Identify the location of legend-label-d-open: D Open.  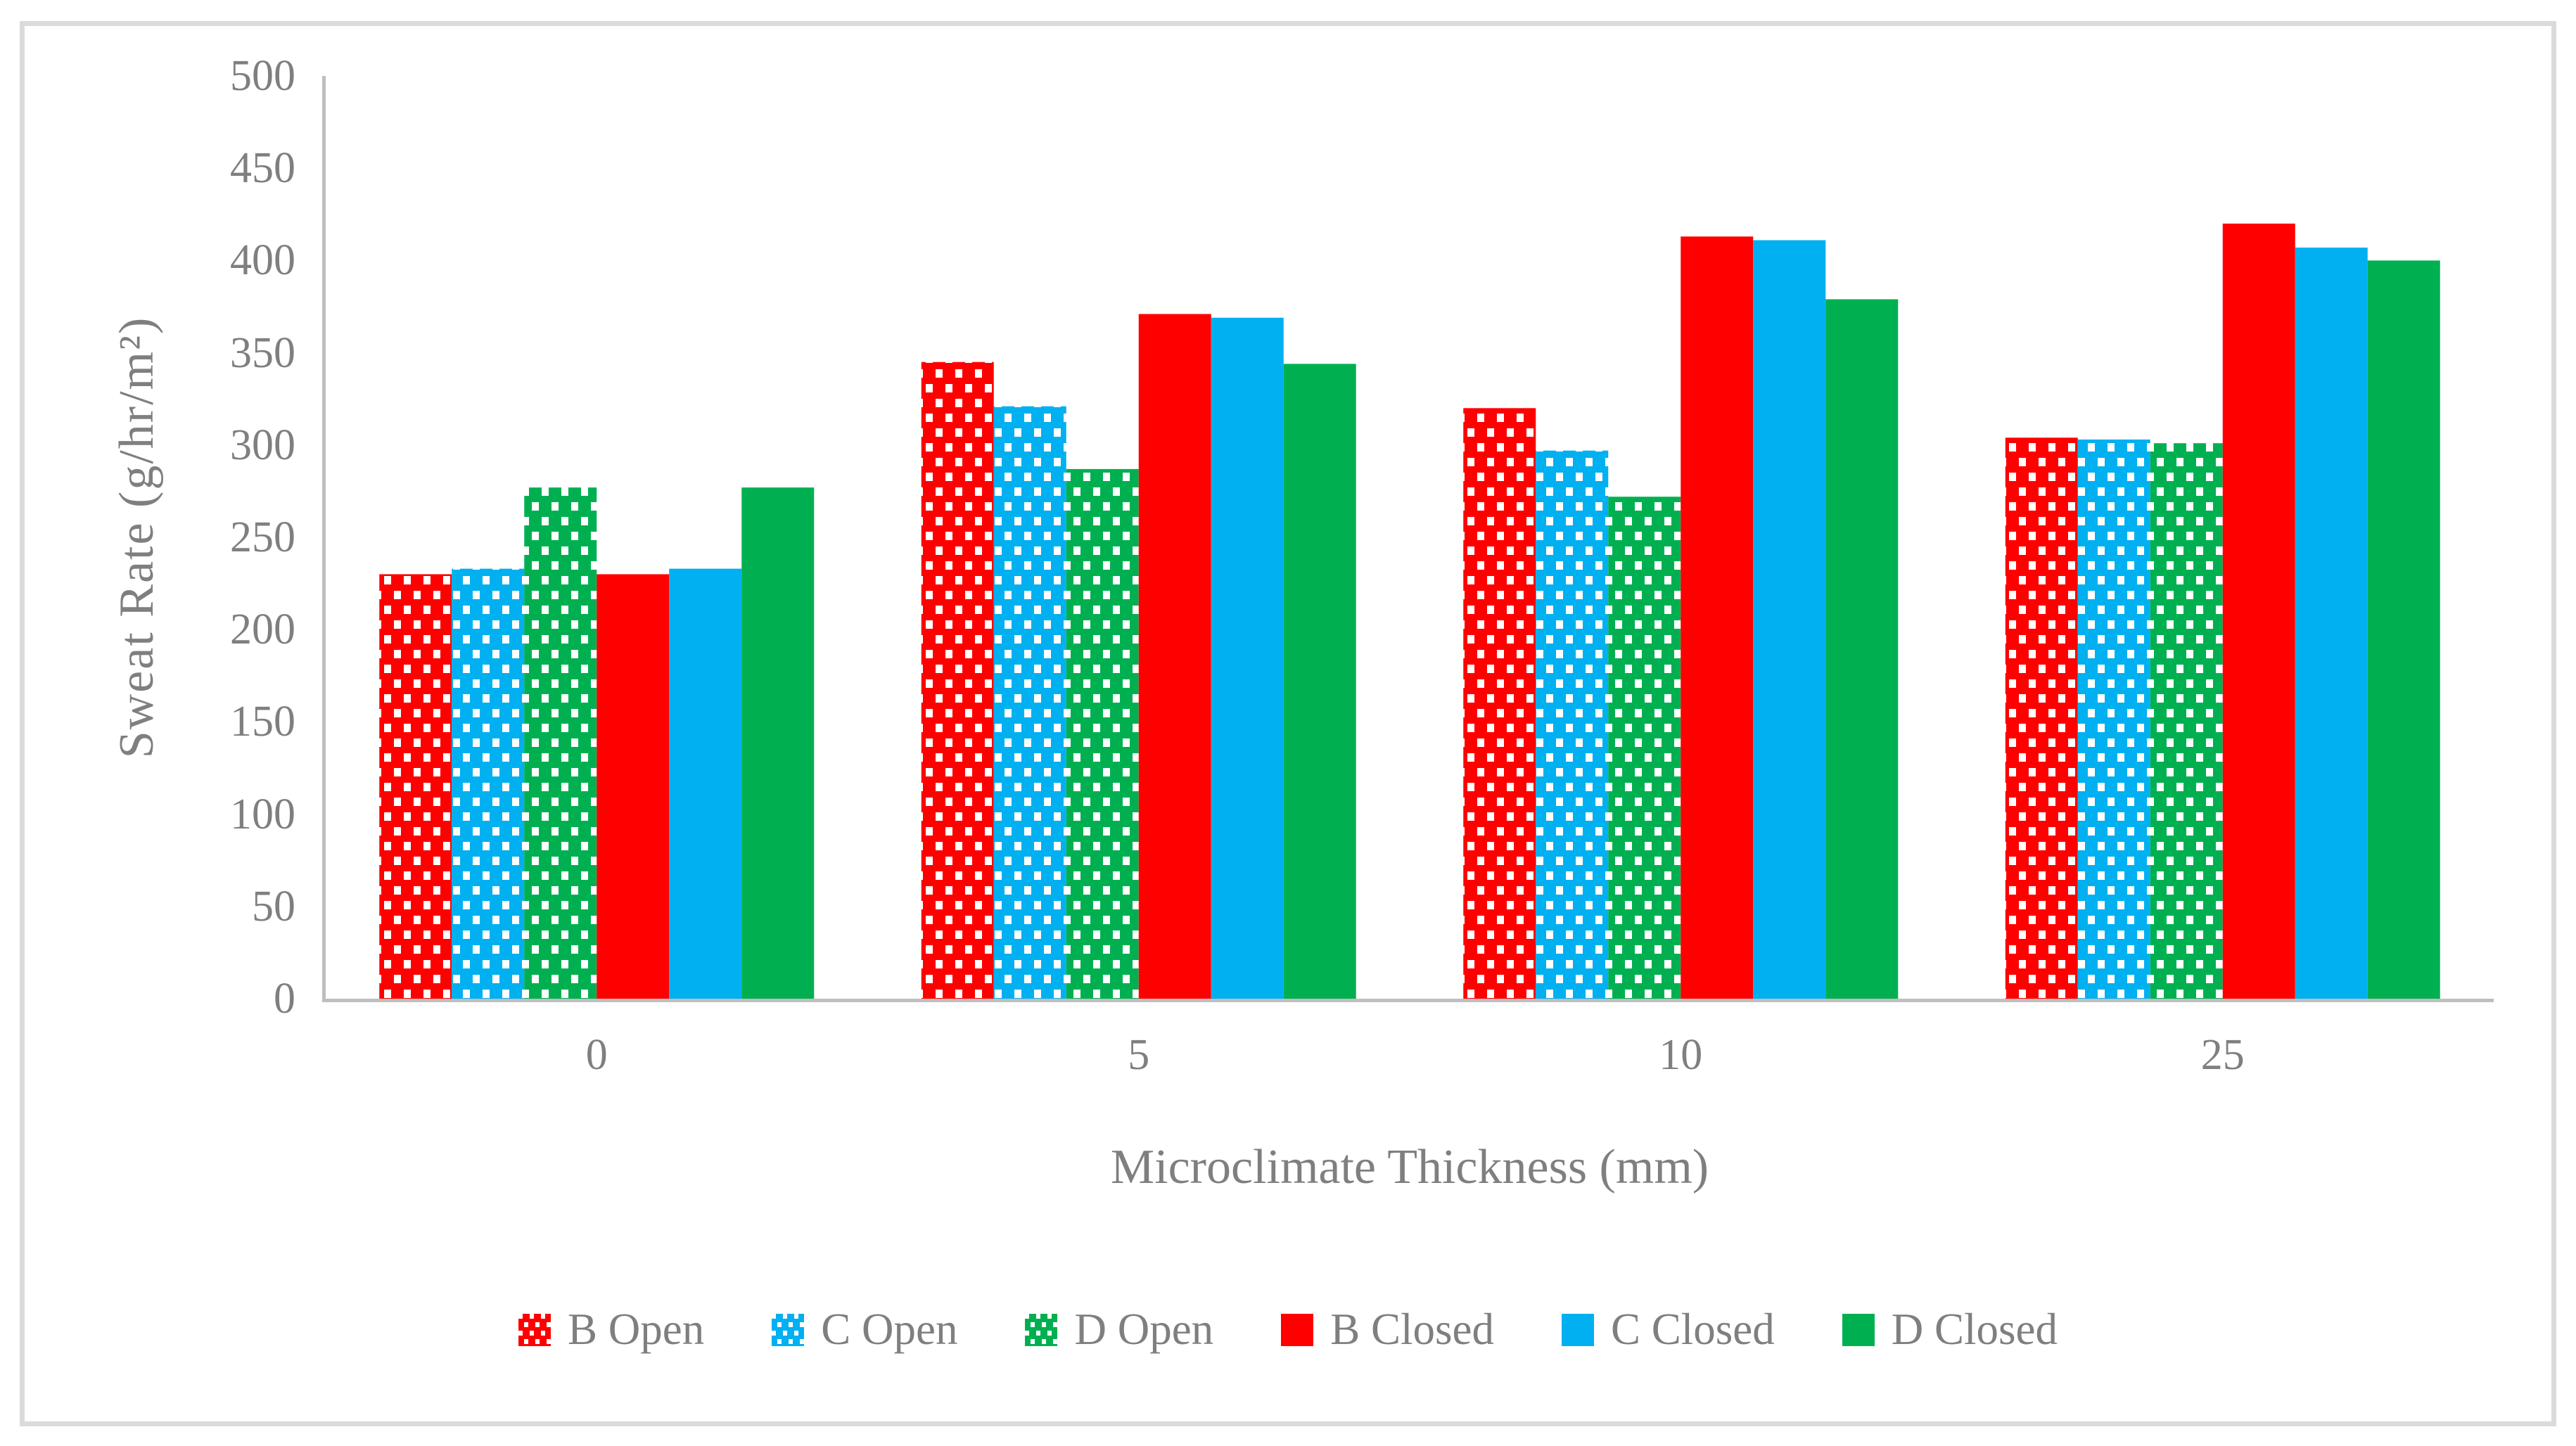
(1144, 1329).